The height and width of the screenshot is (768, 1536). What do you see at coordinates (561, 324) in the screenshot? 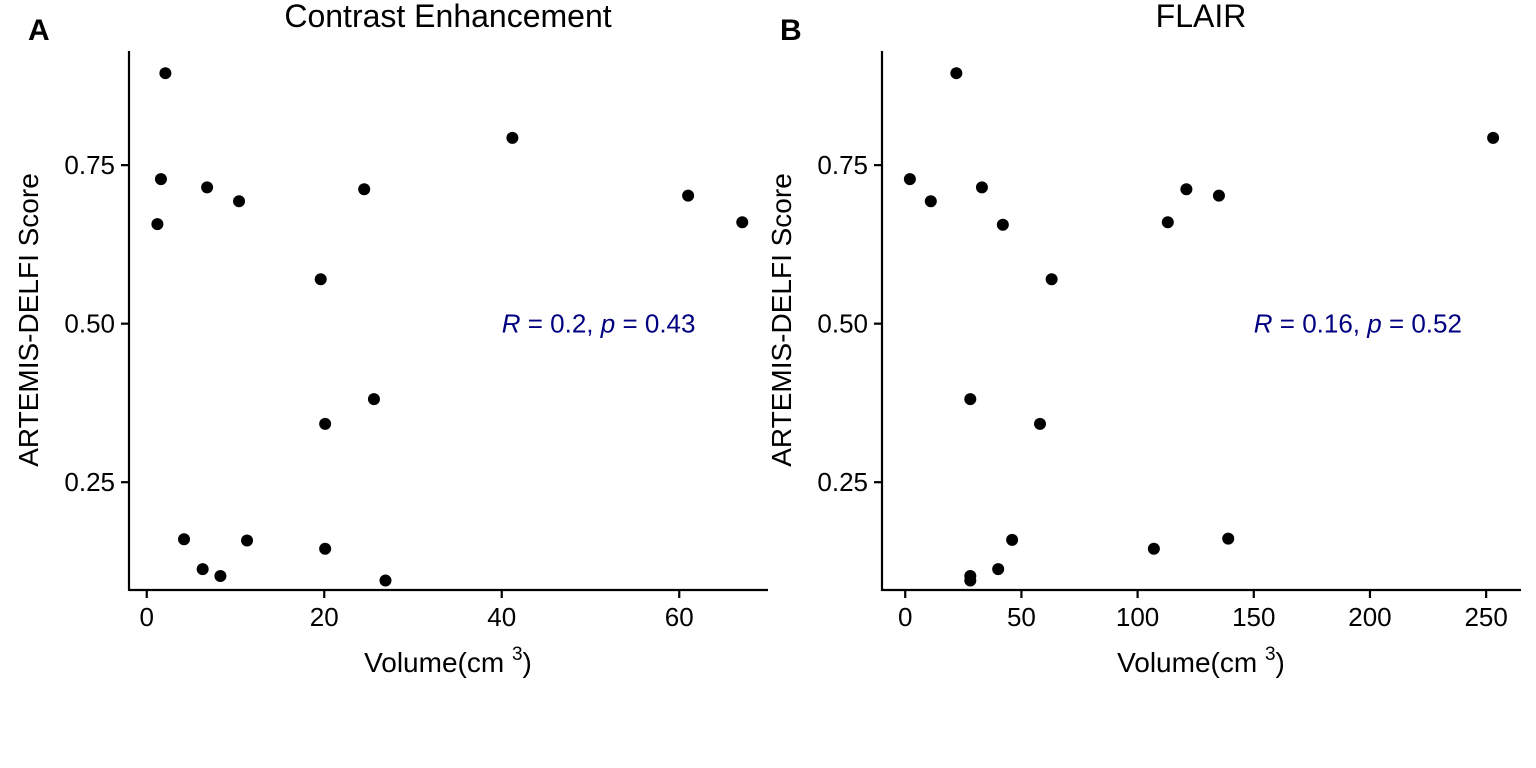
I see `r-value-a: = 0.2,` at bounding box center [561, 324].